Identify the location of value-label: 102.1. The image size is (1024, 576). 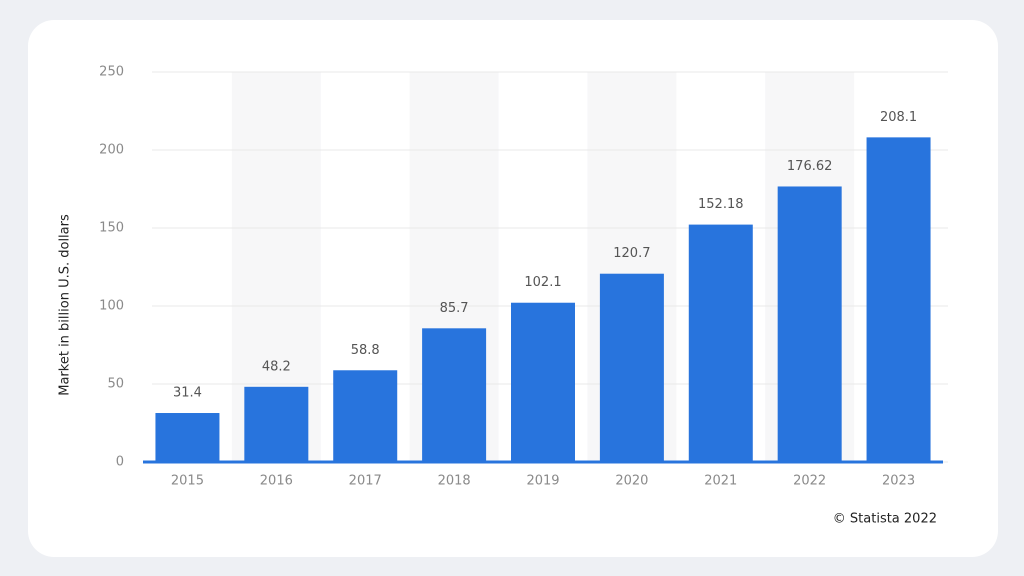
(542, 282).